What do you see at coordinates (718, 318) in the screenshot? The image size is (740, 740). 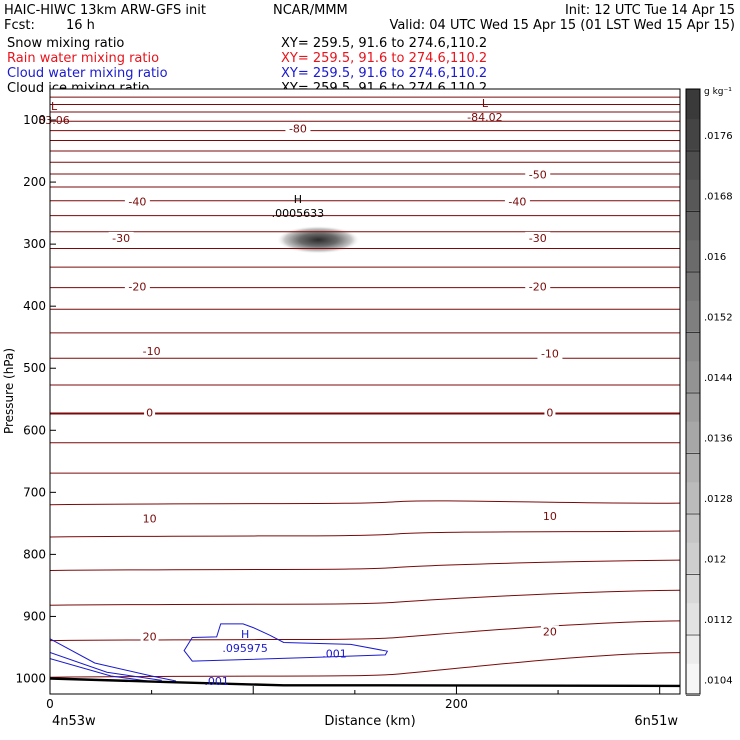 I see `colorbar-tick-label: .0152` at bounding box center [718, 318].